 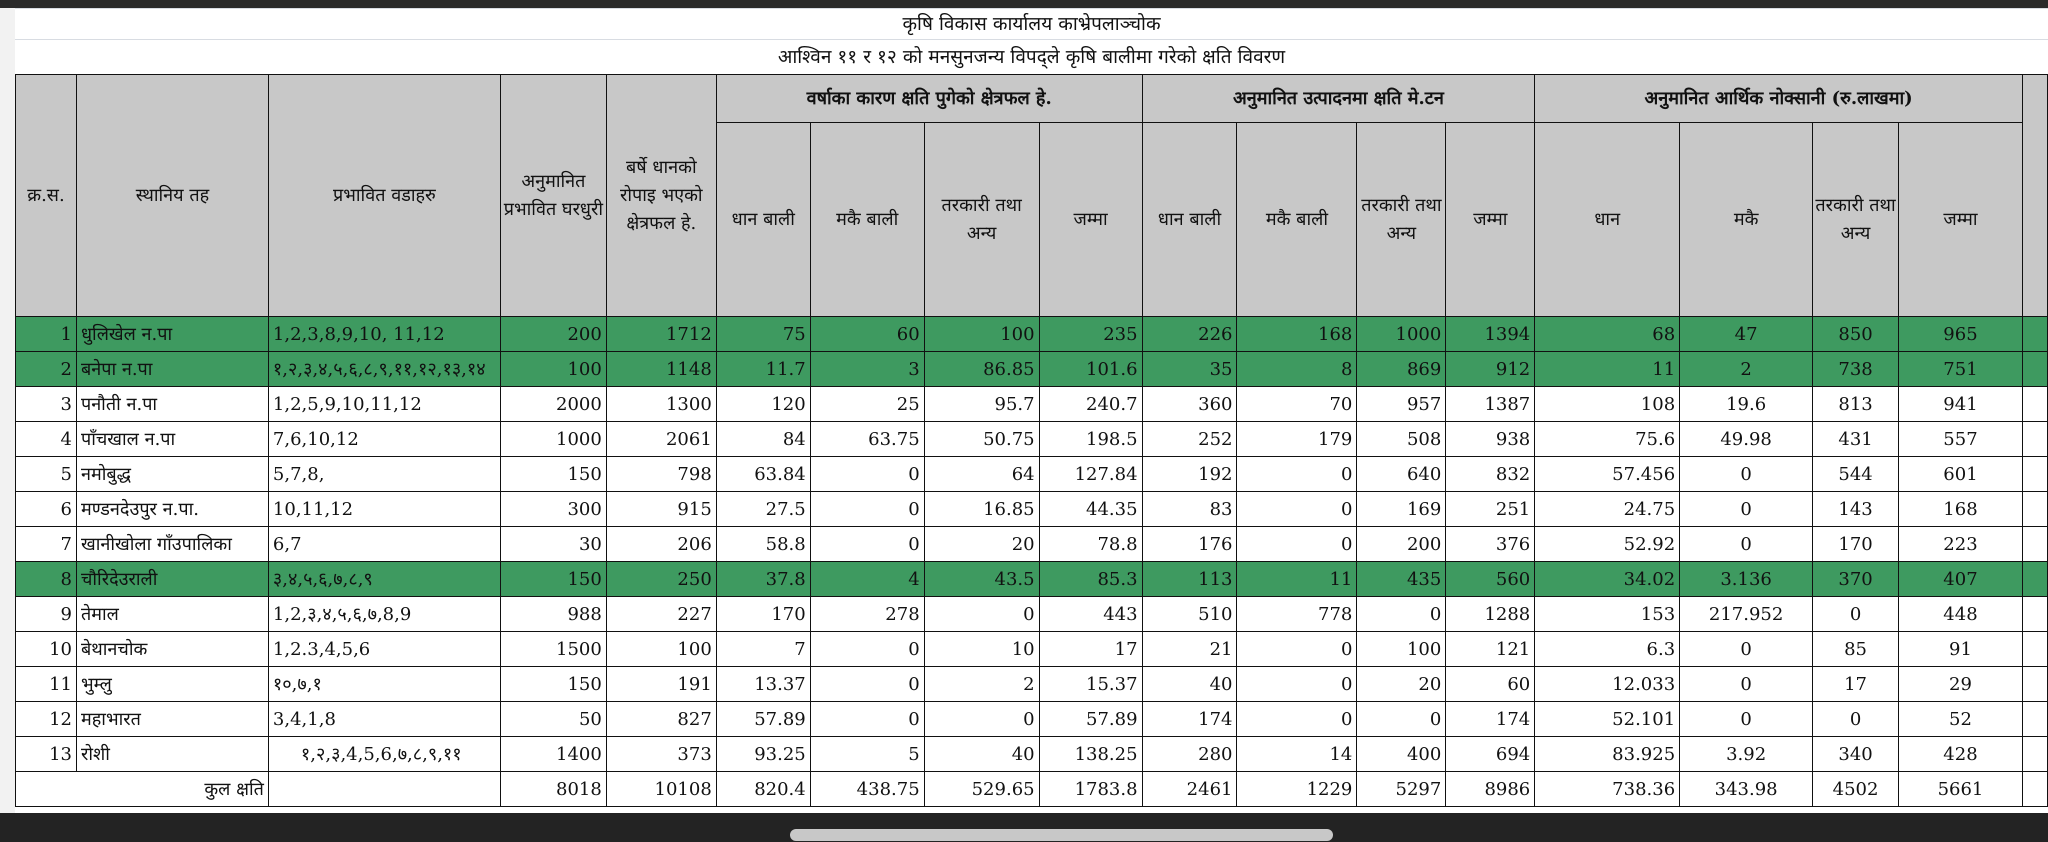 I want to click on scrollbar-thumb, so click(x=1061, y=835).